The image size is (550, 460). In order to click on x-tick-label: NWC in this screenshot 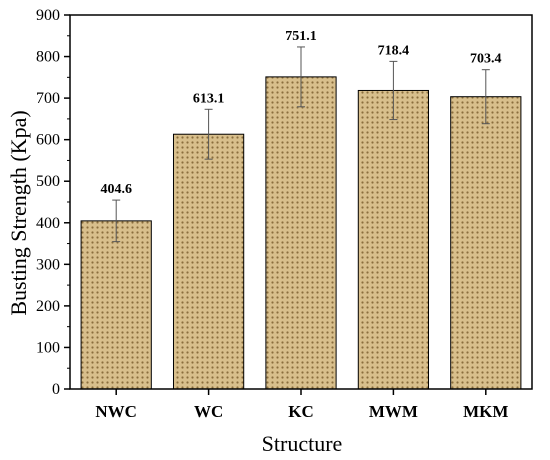, I will do `click(116, 411)`.